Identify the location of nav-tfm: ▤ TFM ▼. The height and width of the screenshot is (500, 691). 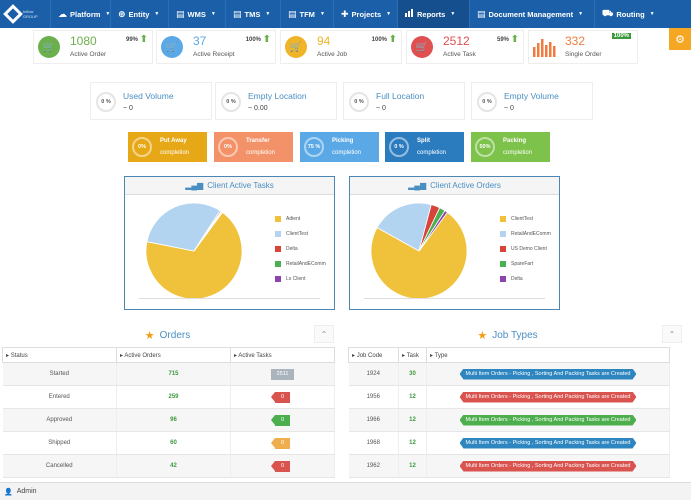
(306, 14).